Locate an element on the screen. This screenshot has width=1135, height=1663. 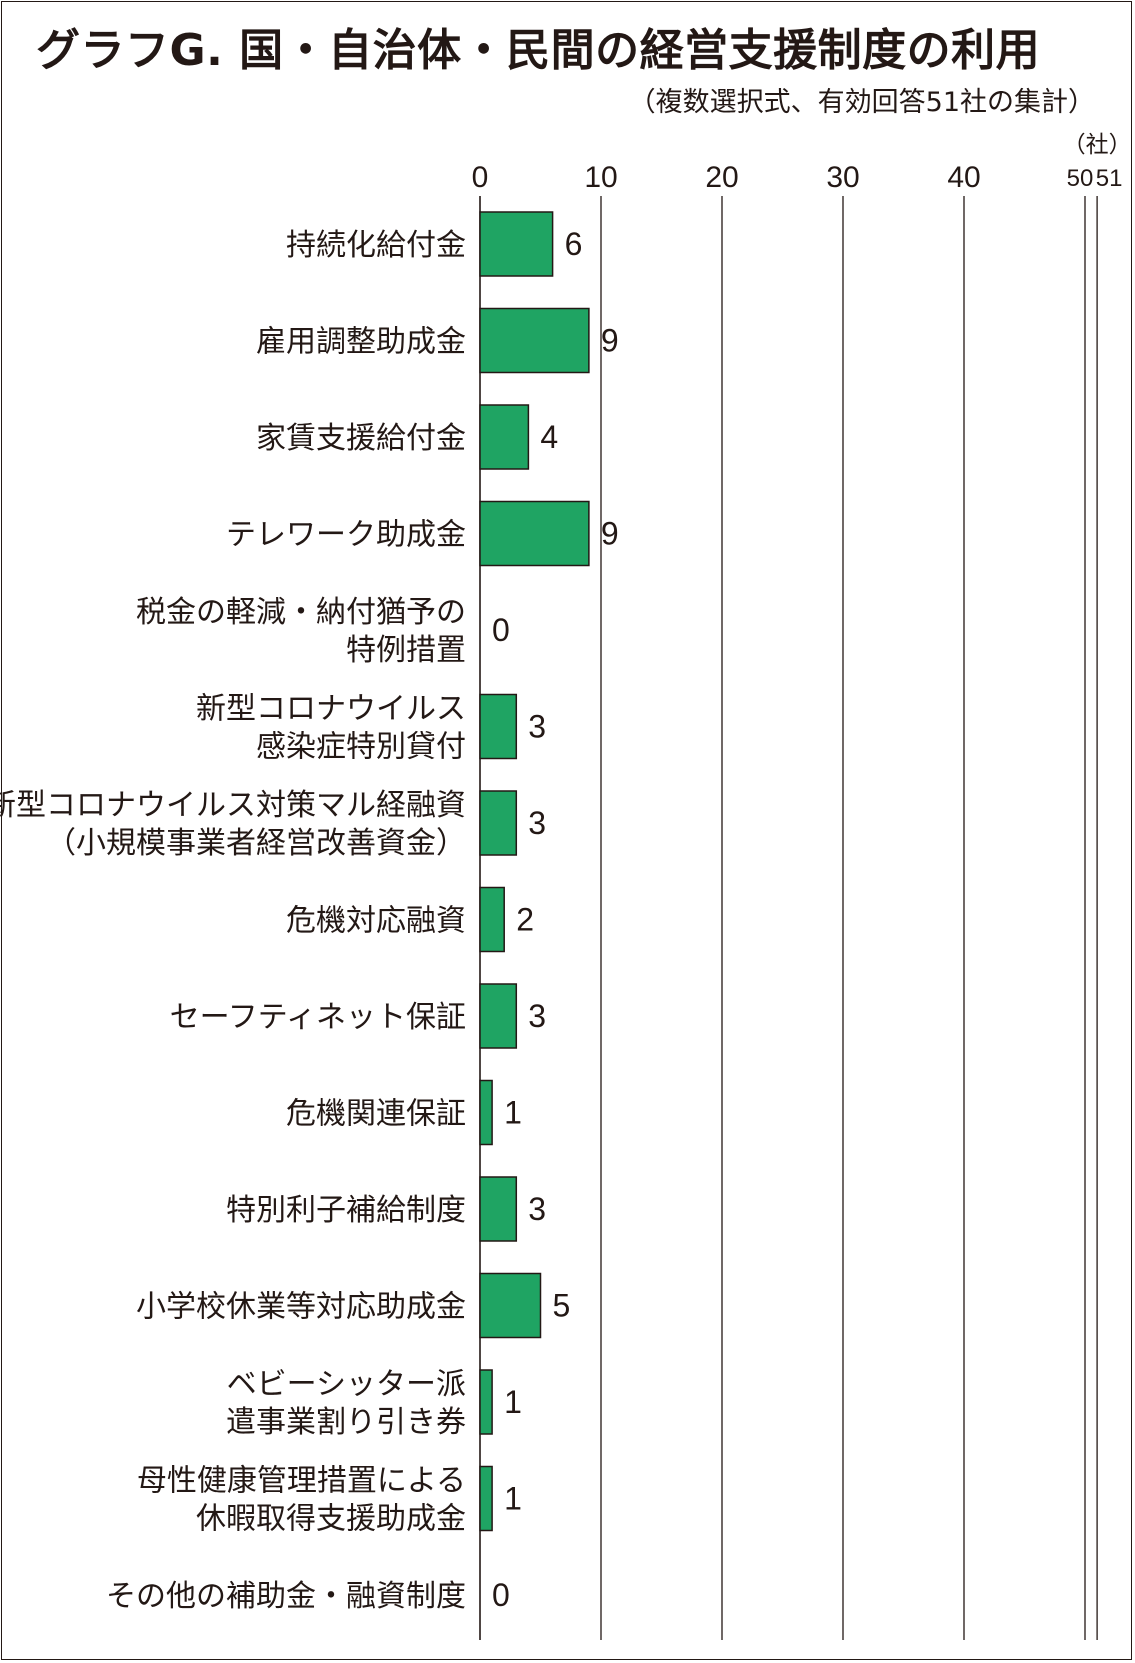
value-label-5: 3 is located at coordinates (537, 727).